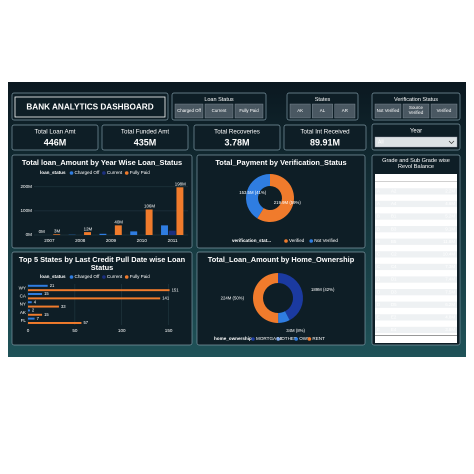  Describe the element at coordinates (450, 304) in the screenshot. I see `table-cell: 6.2M` at that location.